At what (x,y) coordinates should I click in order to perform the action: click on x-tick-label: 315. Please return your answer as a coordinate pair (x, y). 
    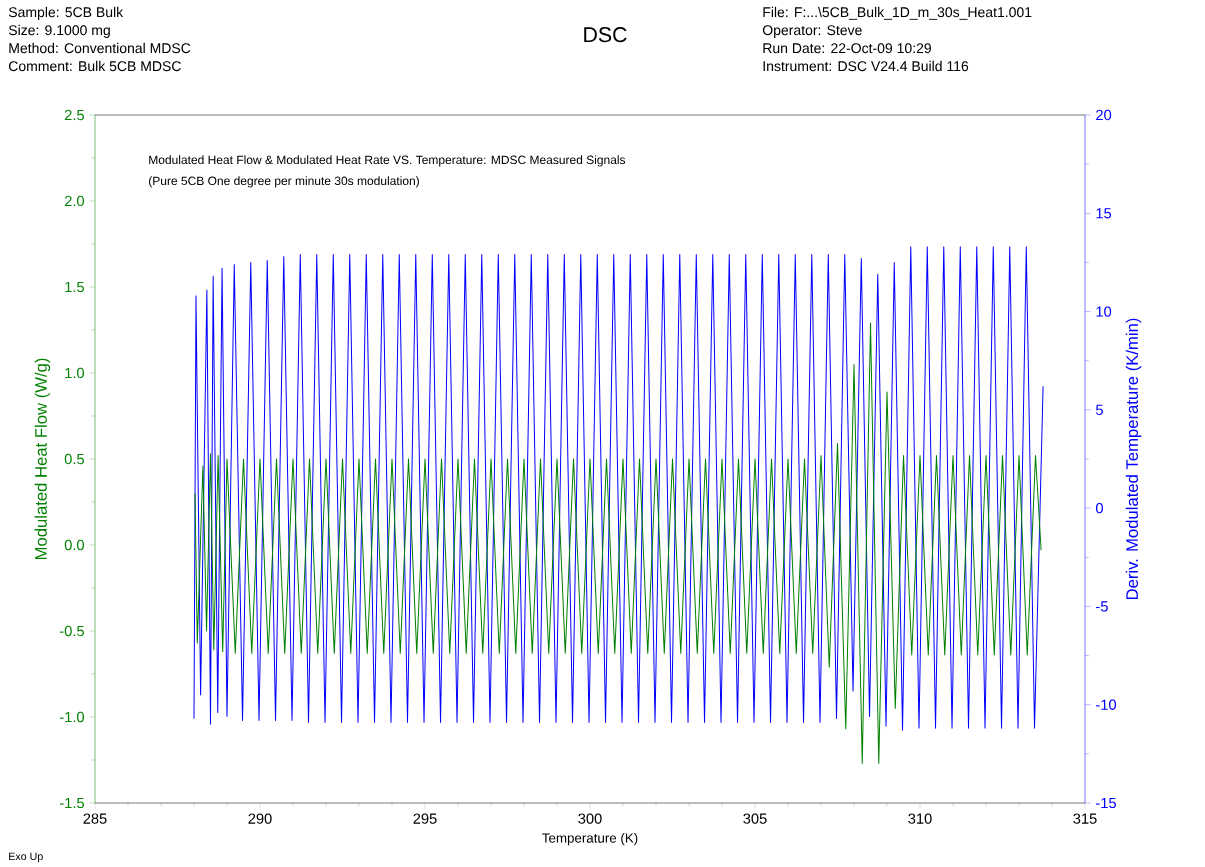
    Looking at the image, I should click on (1085, 818).